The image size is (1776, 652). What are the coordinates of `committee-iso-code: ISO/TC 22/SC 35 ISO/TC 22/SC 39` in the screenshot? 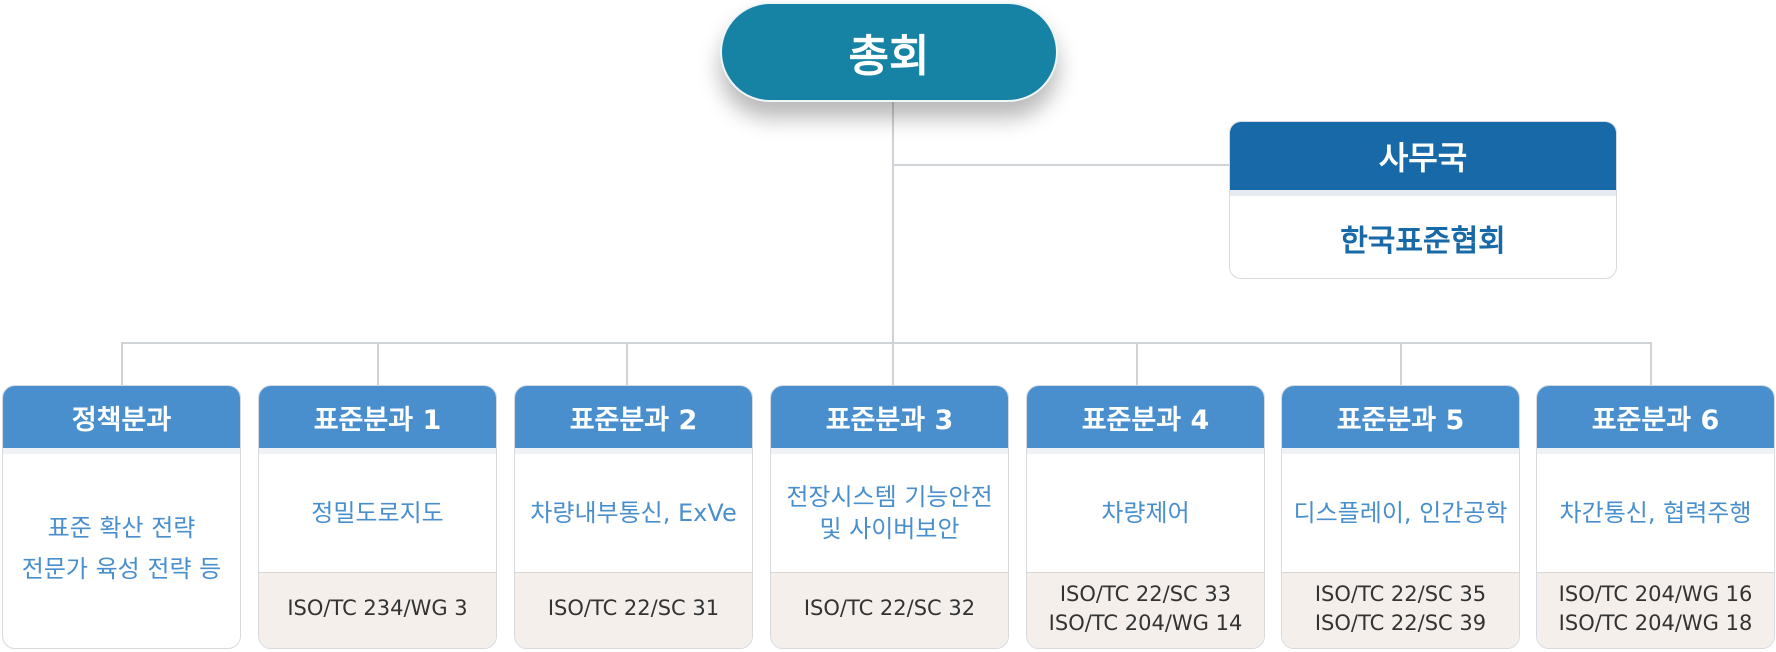 It's located at (1400, 610).